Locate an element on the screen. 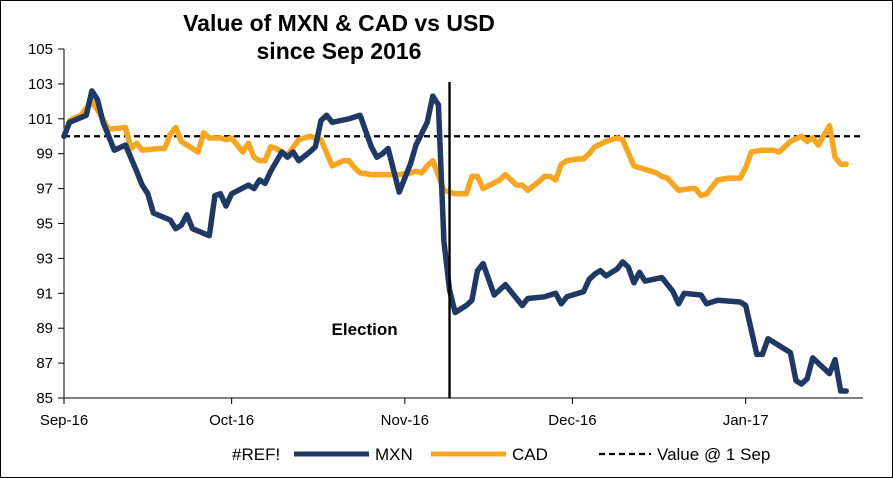 The image size is (893, 478). y-tick-label: 97 is located at coordinates (44, 189).